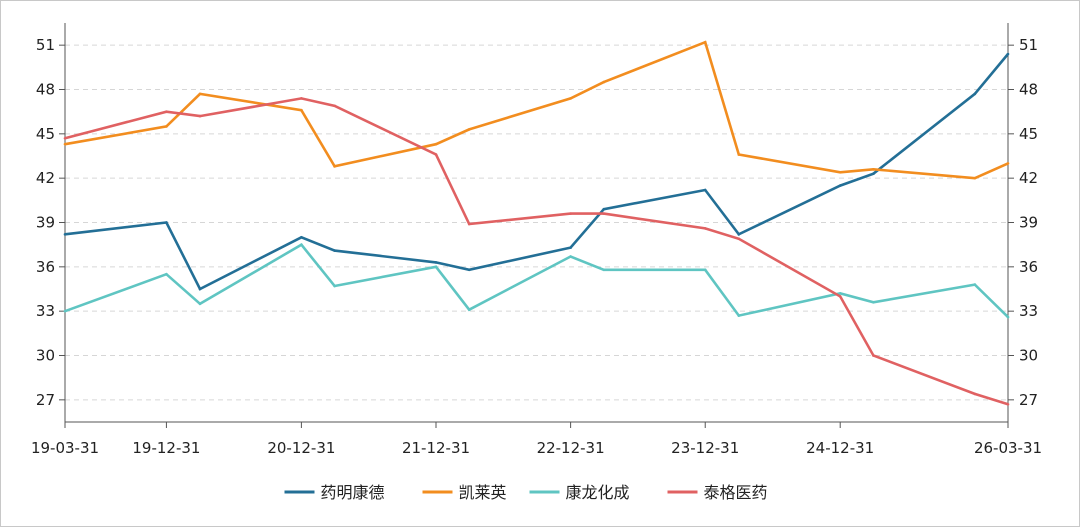 The image size is (1080, 528). Describe the element at coordinates (1028, 356) in the screenshot. I see `y-tick-label-right: 30` at that location.